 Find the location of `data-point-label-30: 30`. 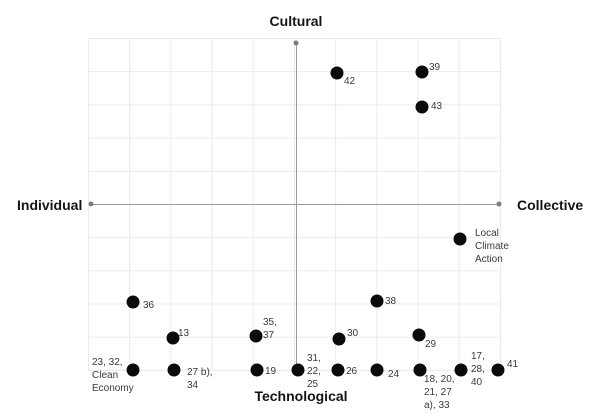

data-point-label-30: 30 is located at coordinates (353, 333).